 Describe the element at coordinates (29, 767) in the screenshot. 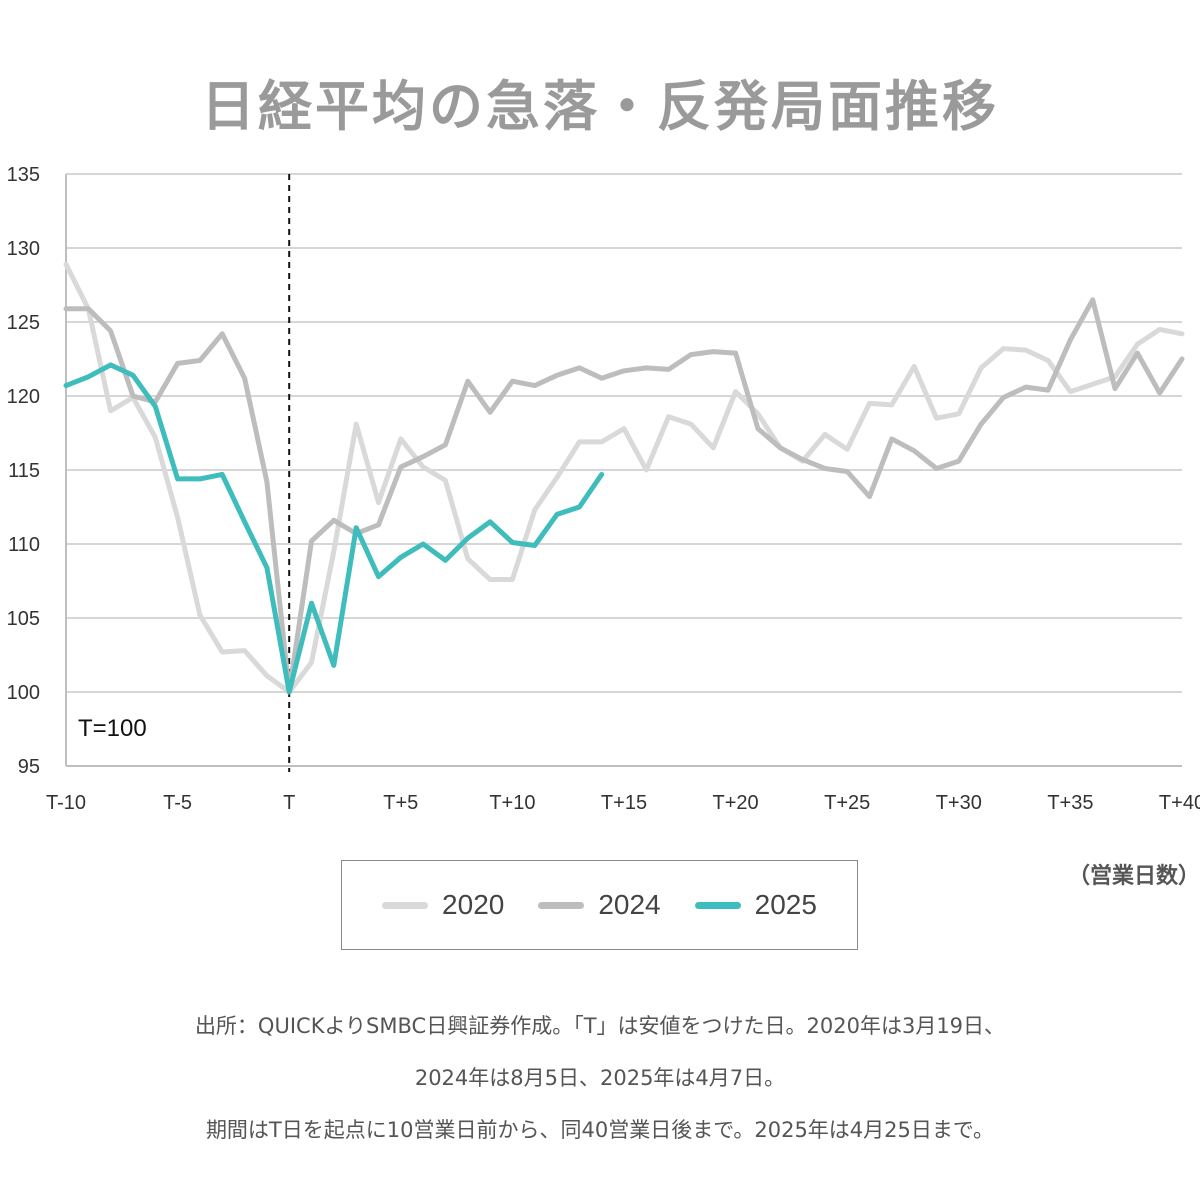

I see `y-tick-label: 95` at that location.